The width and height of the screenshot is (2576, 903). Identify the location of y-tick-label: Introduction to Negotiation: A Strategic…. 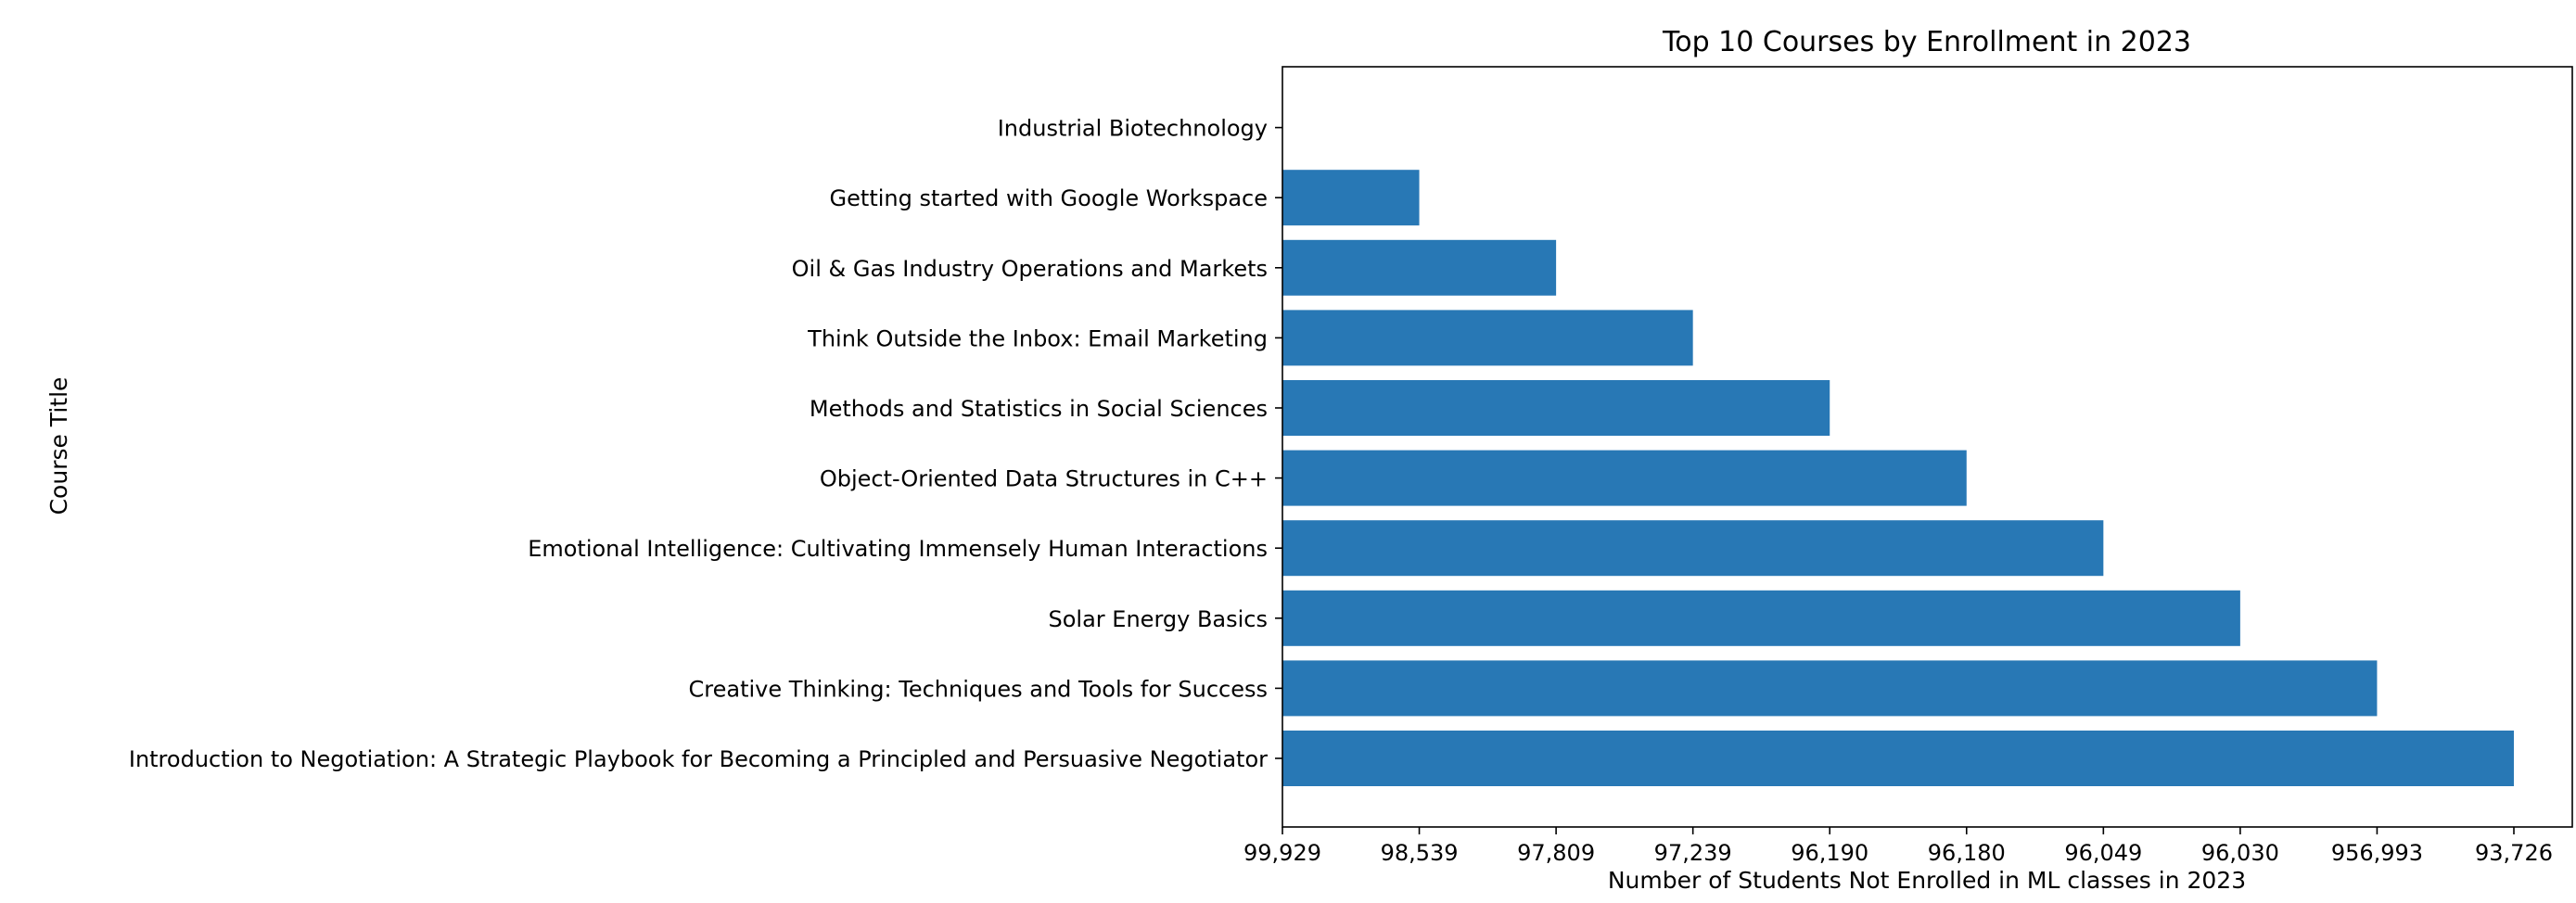
(699, 759).